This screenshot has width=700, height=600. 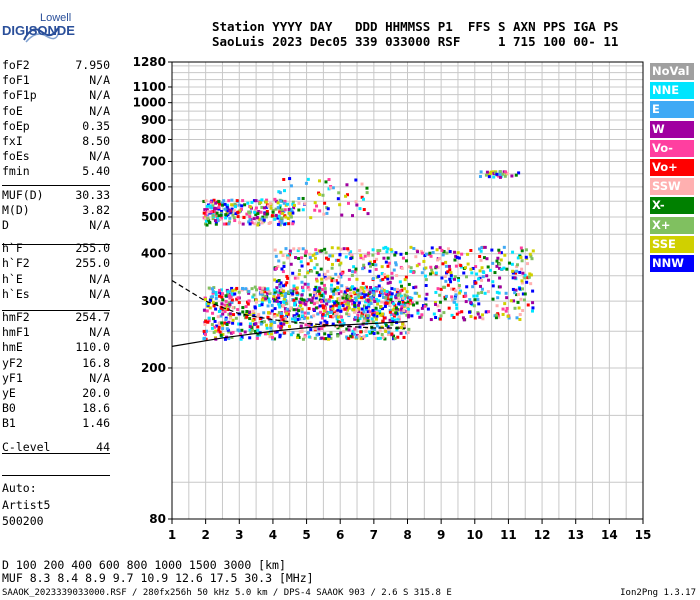 I want to click on param-value: 44, so click(x=103, y=446).